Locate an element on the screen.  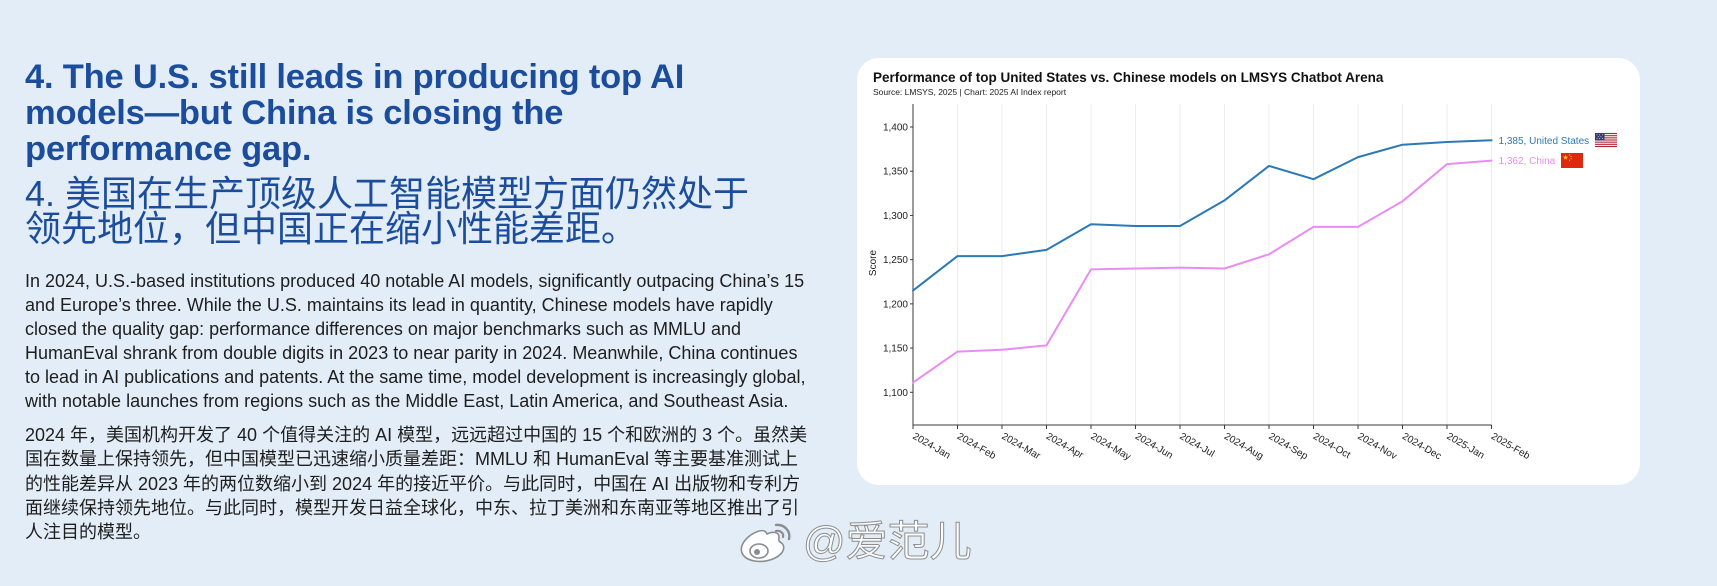
united-states-end-value: 1,385 is located at coordinates (1511, 141).